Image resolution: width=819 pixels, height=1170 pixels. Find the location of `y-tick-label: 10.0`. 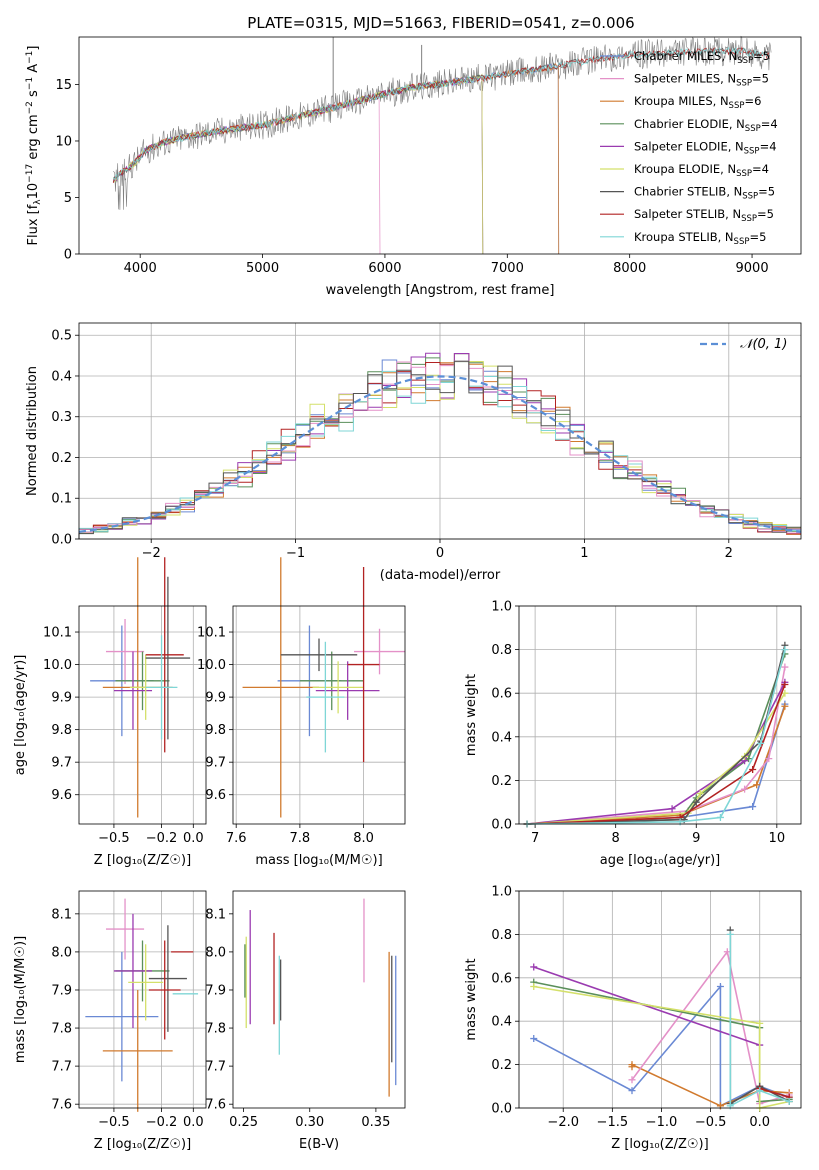

y-tick-label: 10.0 is located at coordinates (57, 665).